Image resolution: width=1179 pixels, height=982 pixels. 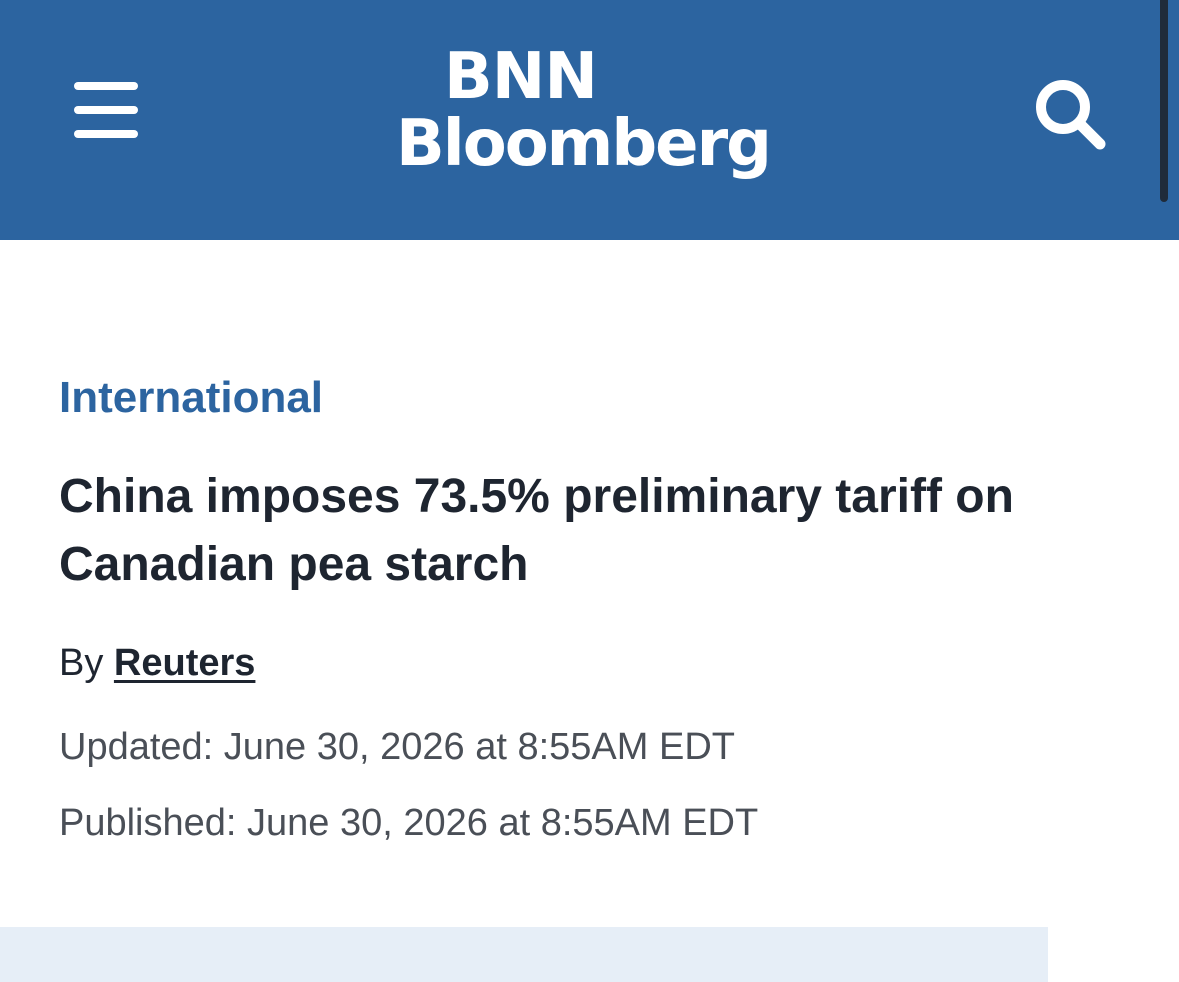 I want to click on byline-prefix: By, so click(x=81, y=663).